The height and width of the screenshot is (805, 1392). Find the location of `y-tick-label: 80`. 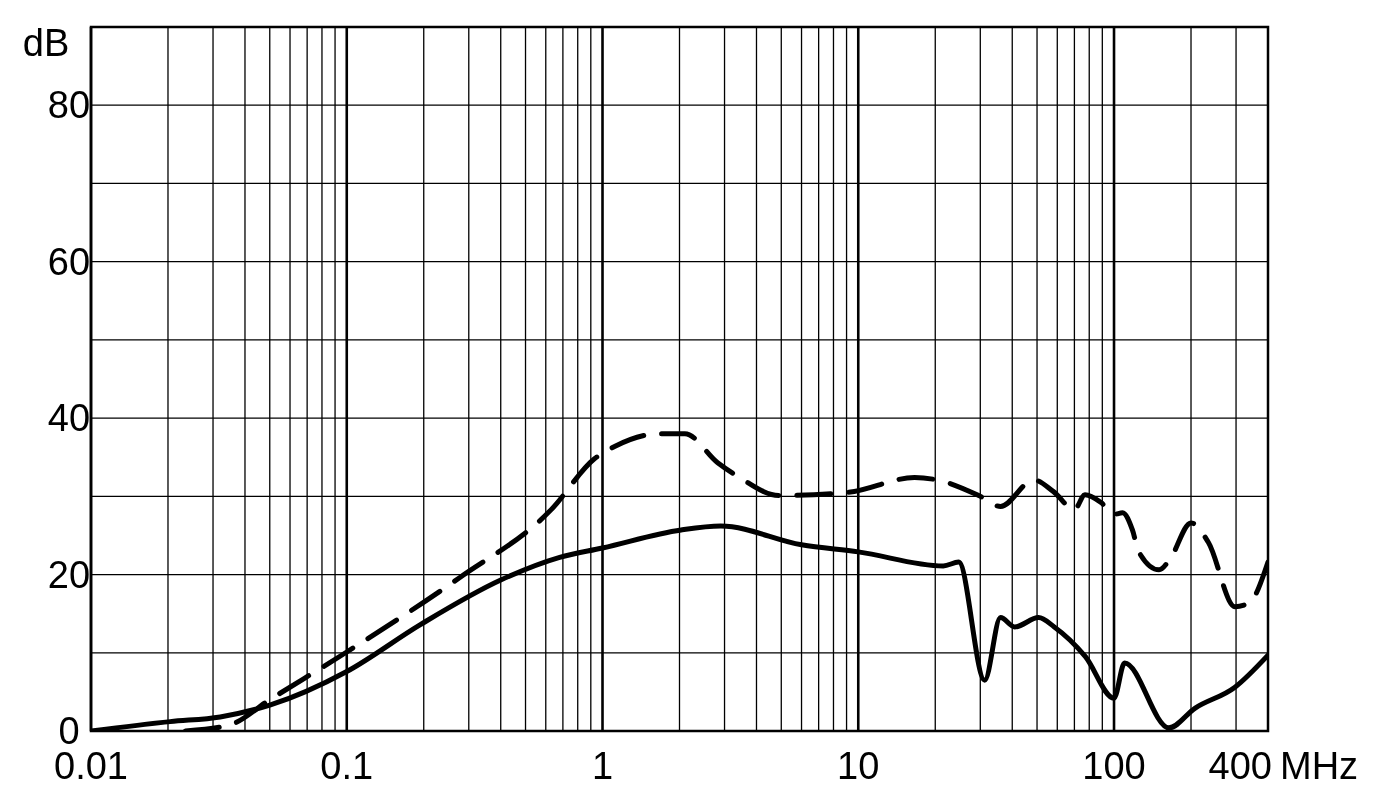

y-tick-label: 80 is located at coordinates (69, 105).